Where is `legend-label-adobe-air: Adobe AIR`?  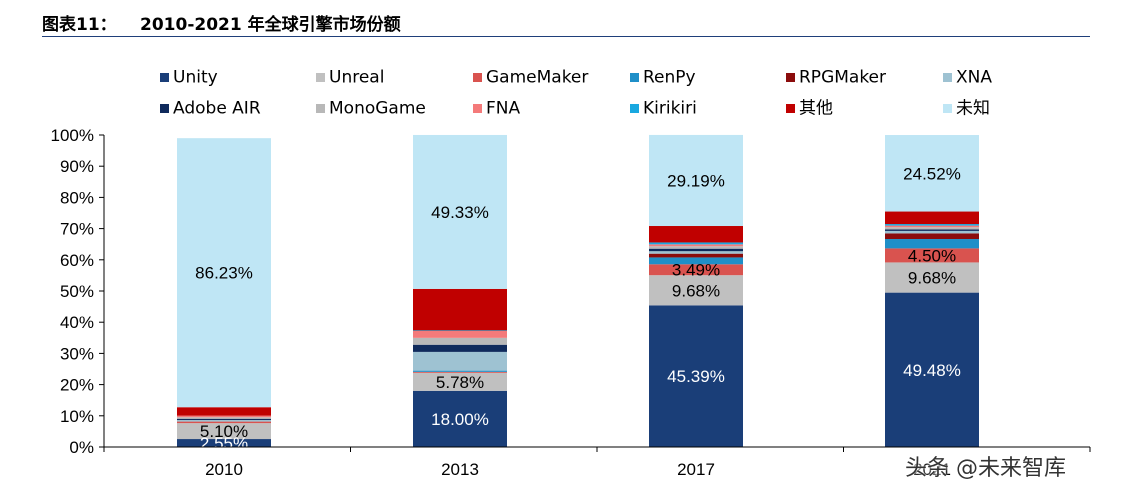 legend-label-adobe-air: Adobe AIR is located at coordinates (217, 109).